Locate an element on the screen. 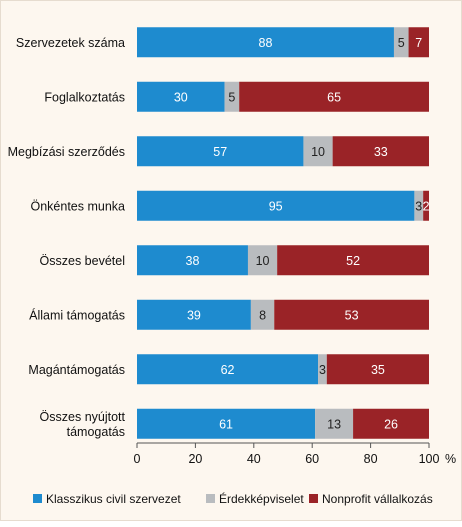  x-tick-label: 40 is located at coordinates (254, 459).